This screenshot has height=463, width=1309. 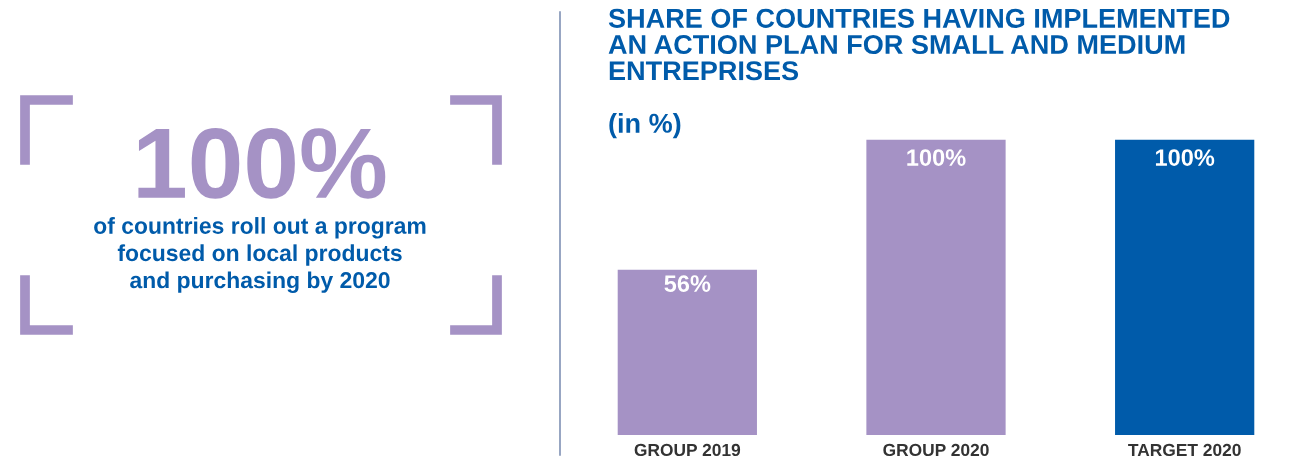 What do you see at coordinates (936, 450) in the screenshot?
I see `x-tick-label: GROUP 2020` at bounding box center [936, 450].